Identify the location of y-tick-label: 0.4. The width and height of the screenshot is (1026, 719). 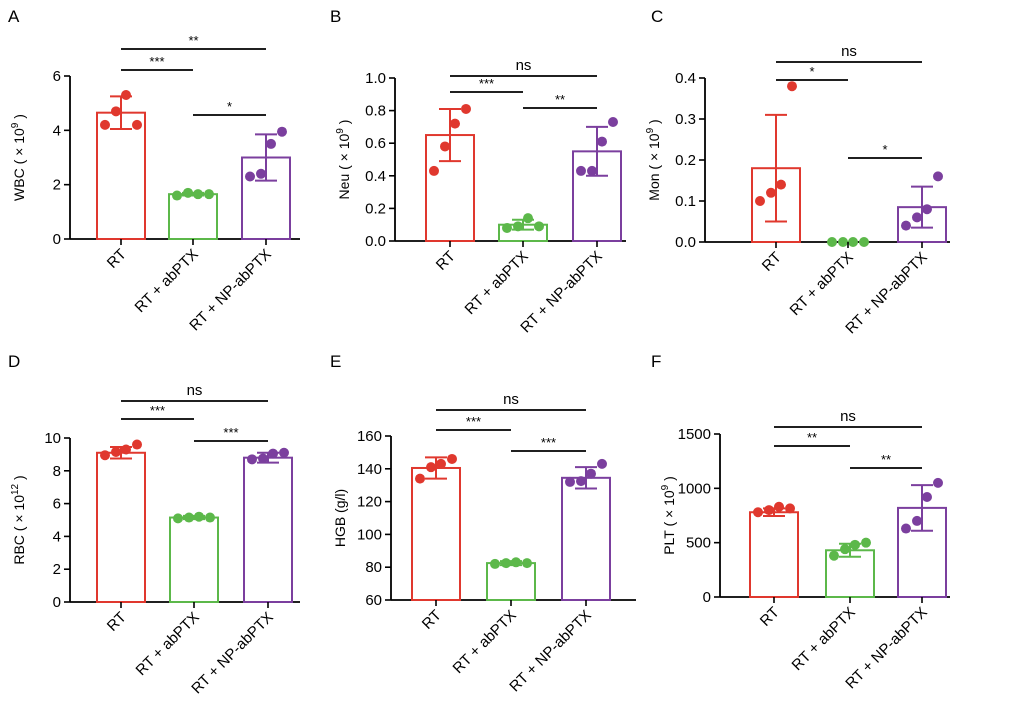
(685, 78).